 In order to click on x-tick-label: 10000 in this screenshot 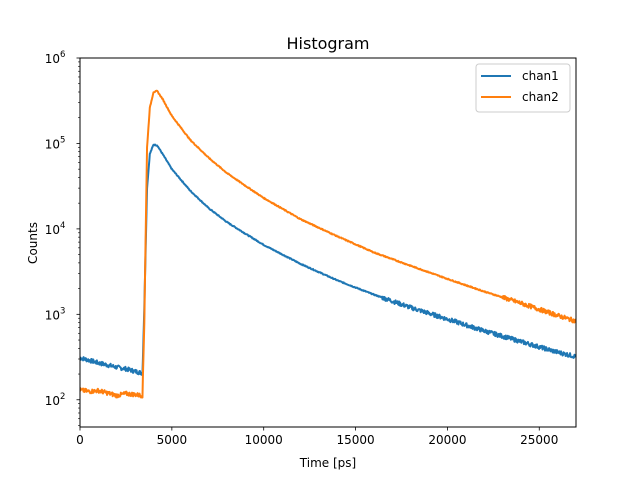, I will do `click(264, 440)`.